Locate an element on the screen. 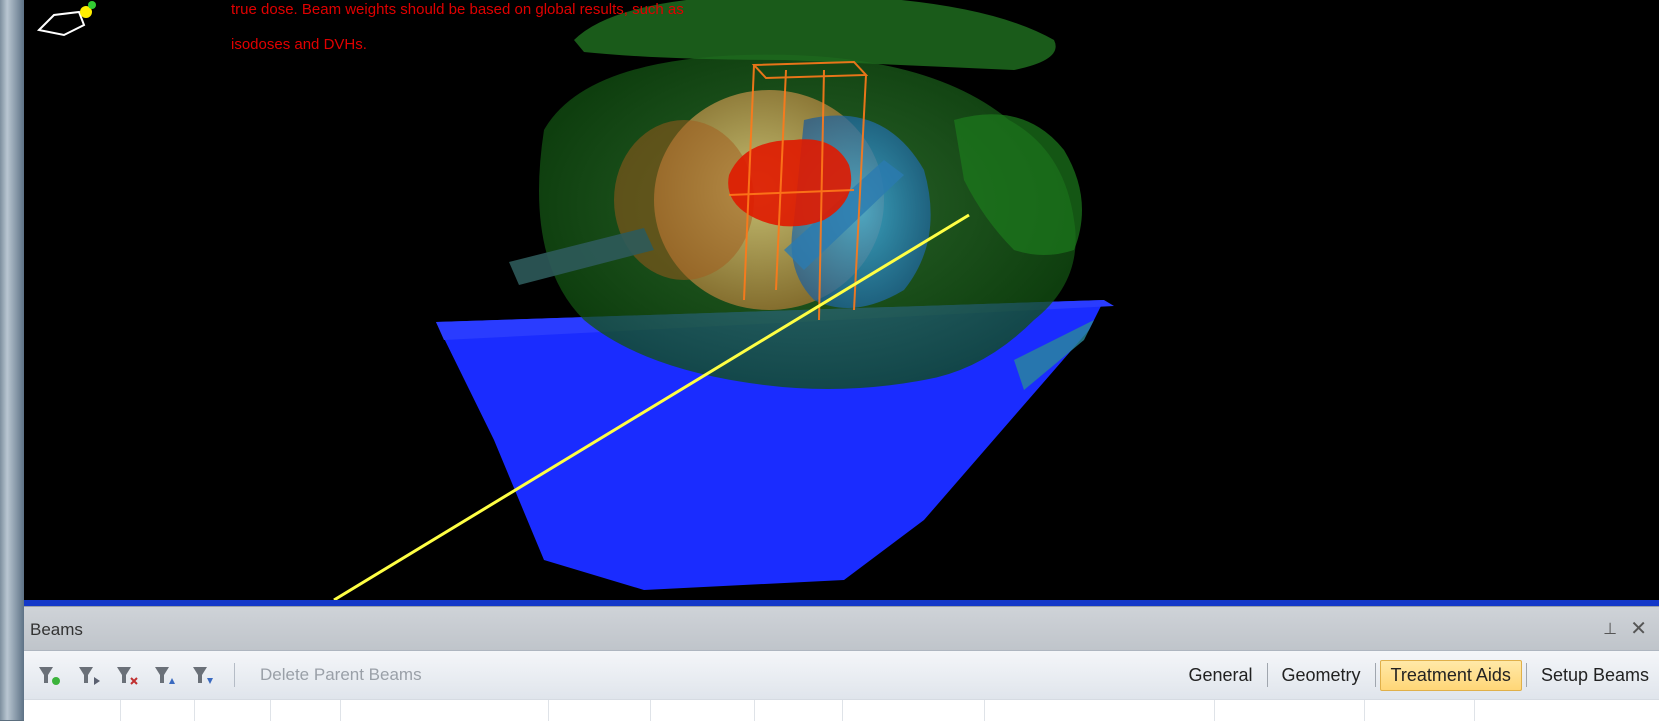 The height and width of the screenshot is (721, 1659). move-beam-up-icon is located at coordinates (165, 675).